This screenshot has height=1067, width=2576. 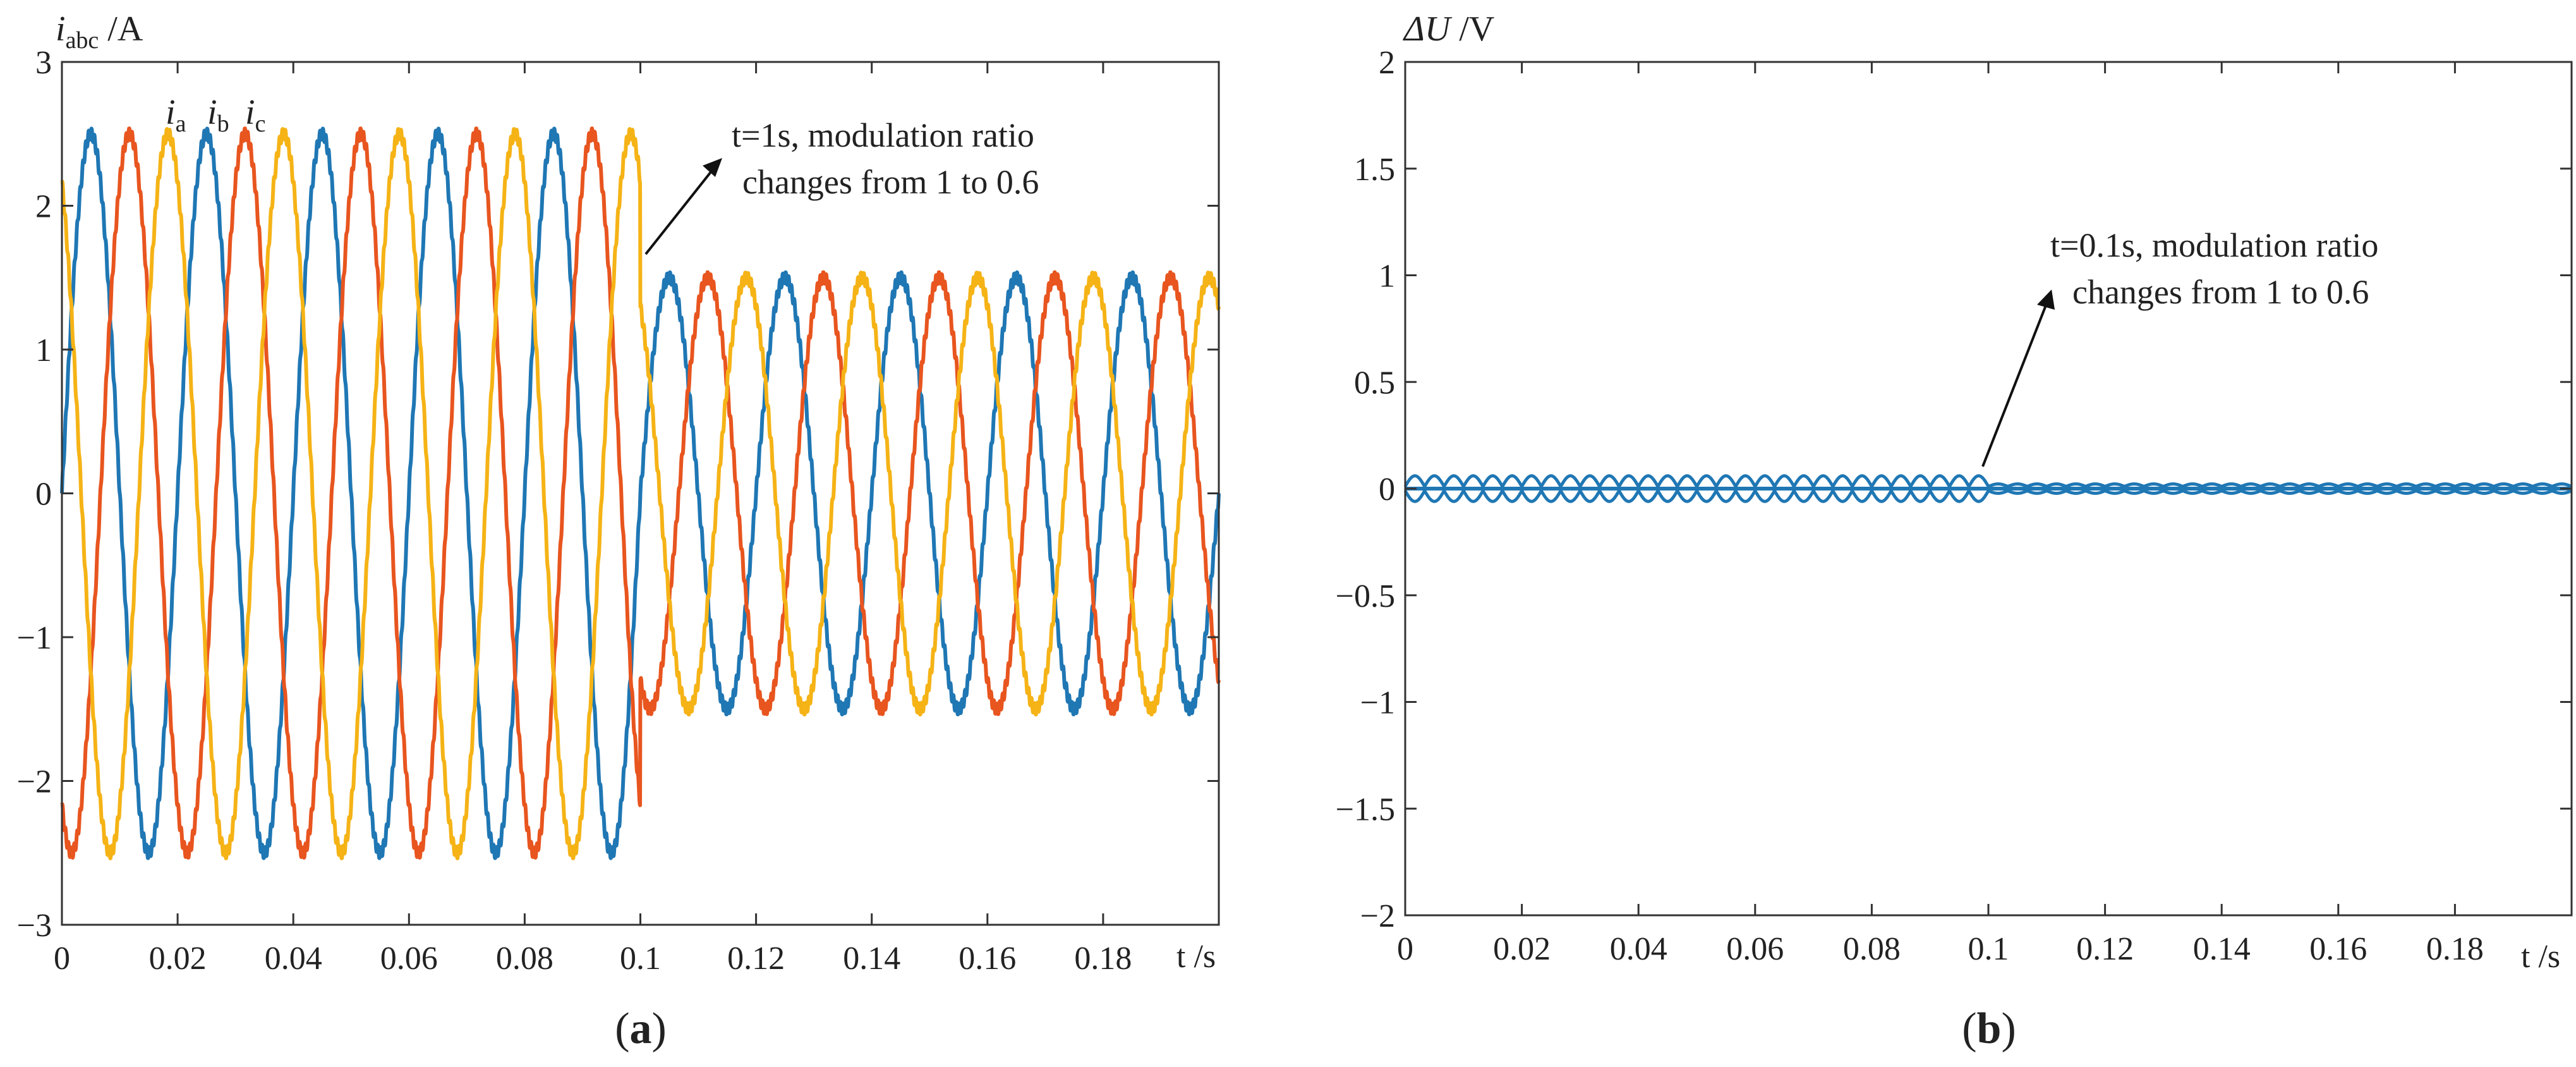 I want to click on legend-ia: ia, so click(x=176, y=115).